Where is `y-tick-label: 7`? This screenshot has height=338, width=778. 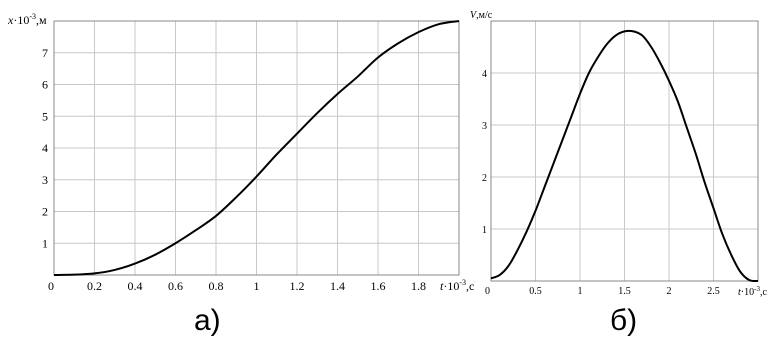 y-tick-label: 7 is located at coordinates (45, 53).